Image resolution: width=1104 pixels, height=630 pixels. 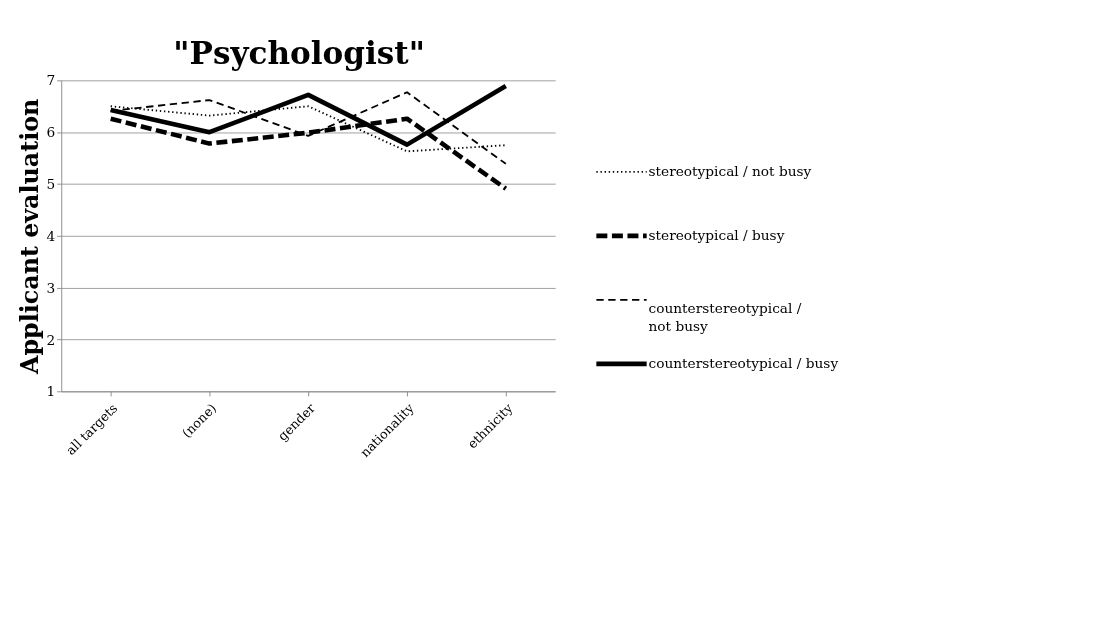 I want to click on y-axis-title: Applicant evaluation, so click(x=30, y=236).